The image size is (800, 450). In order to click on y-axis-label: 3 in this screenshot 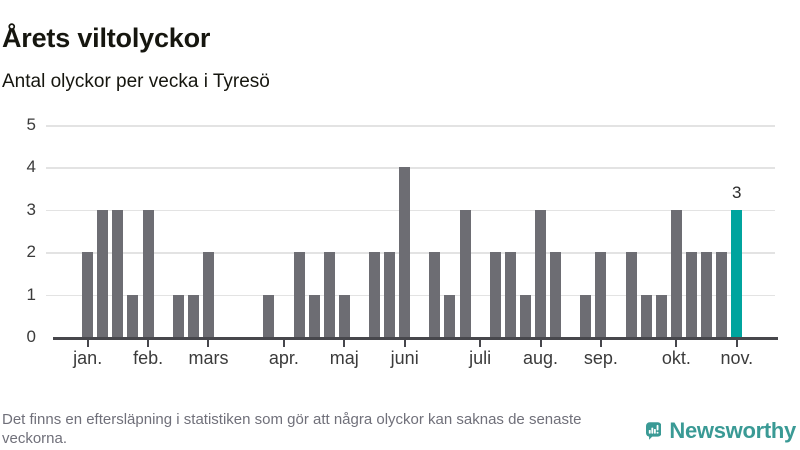, I will do `click(31, 209)`.